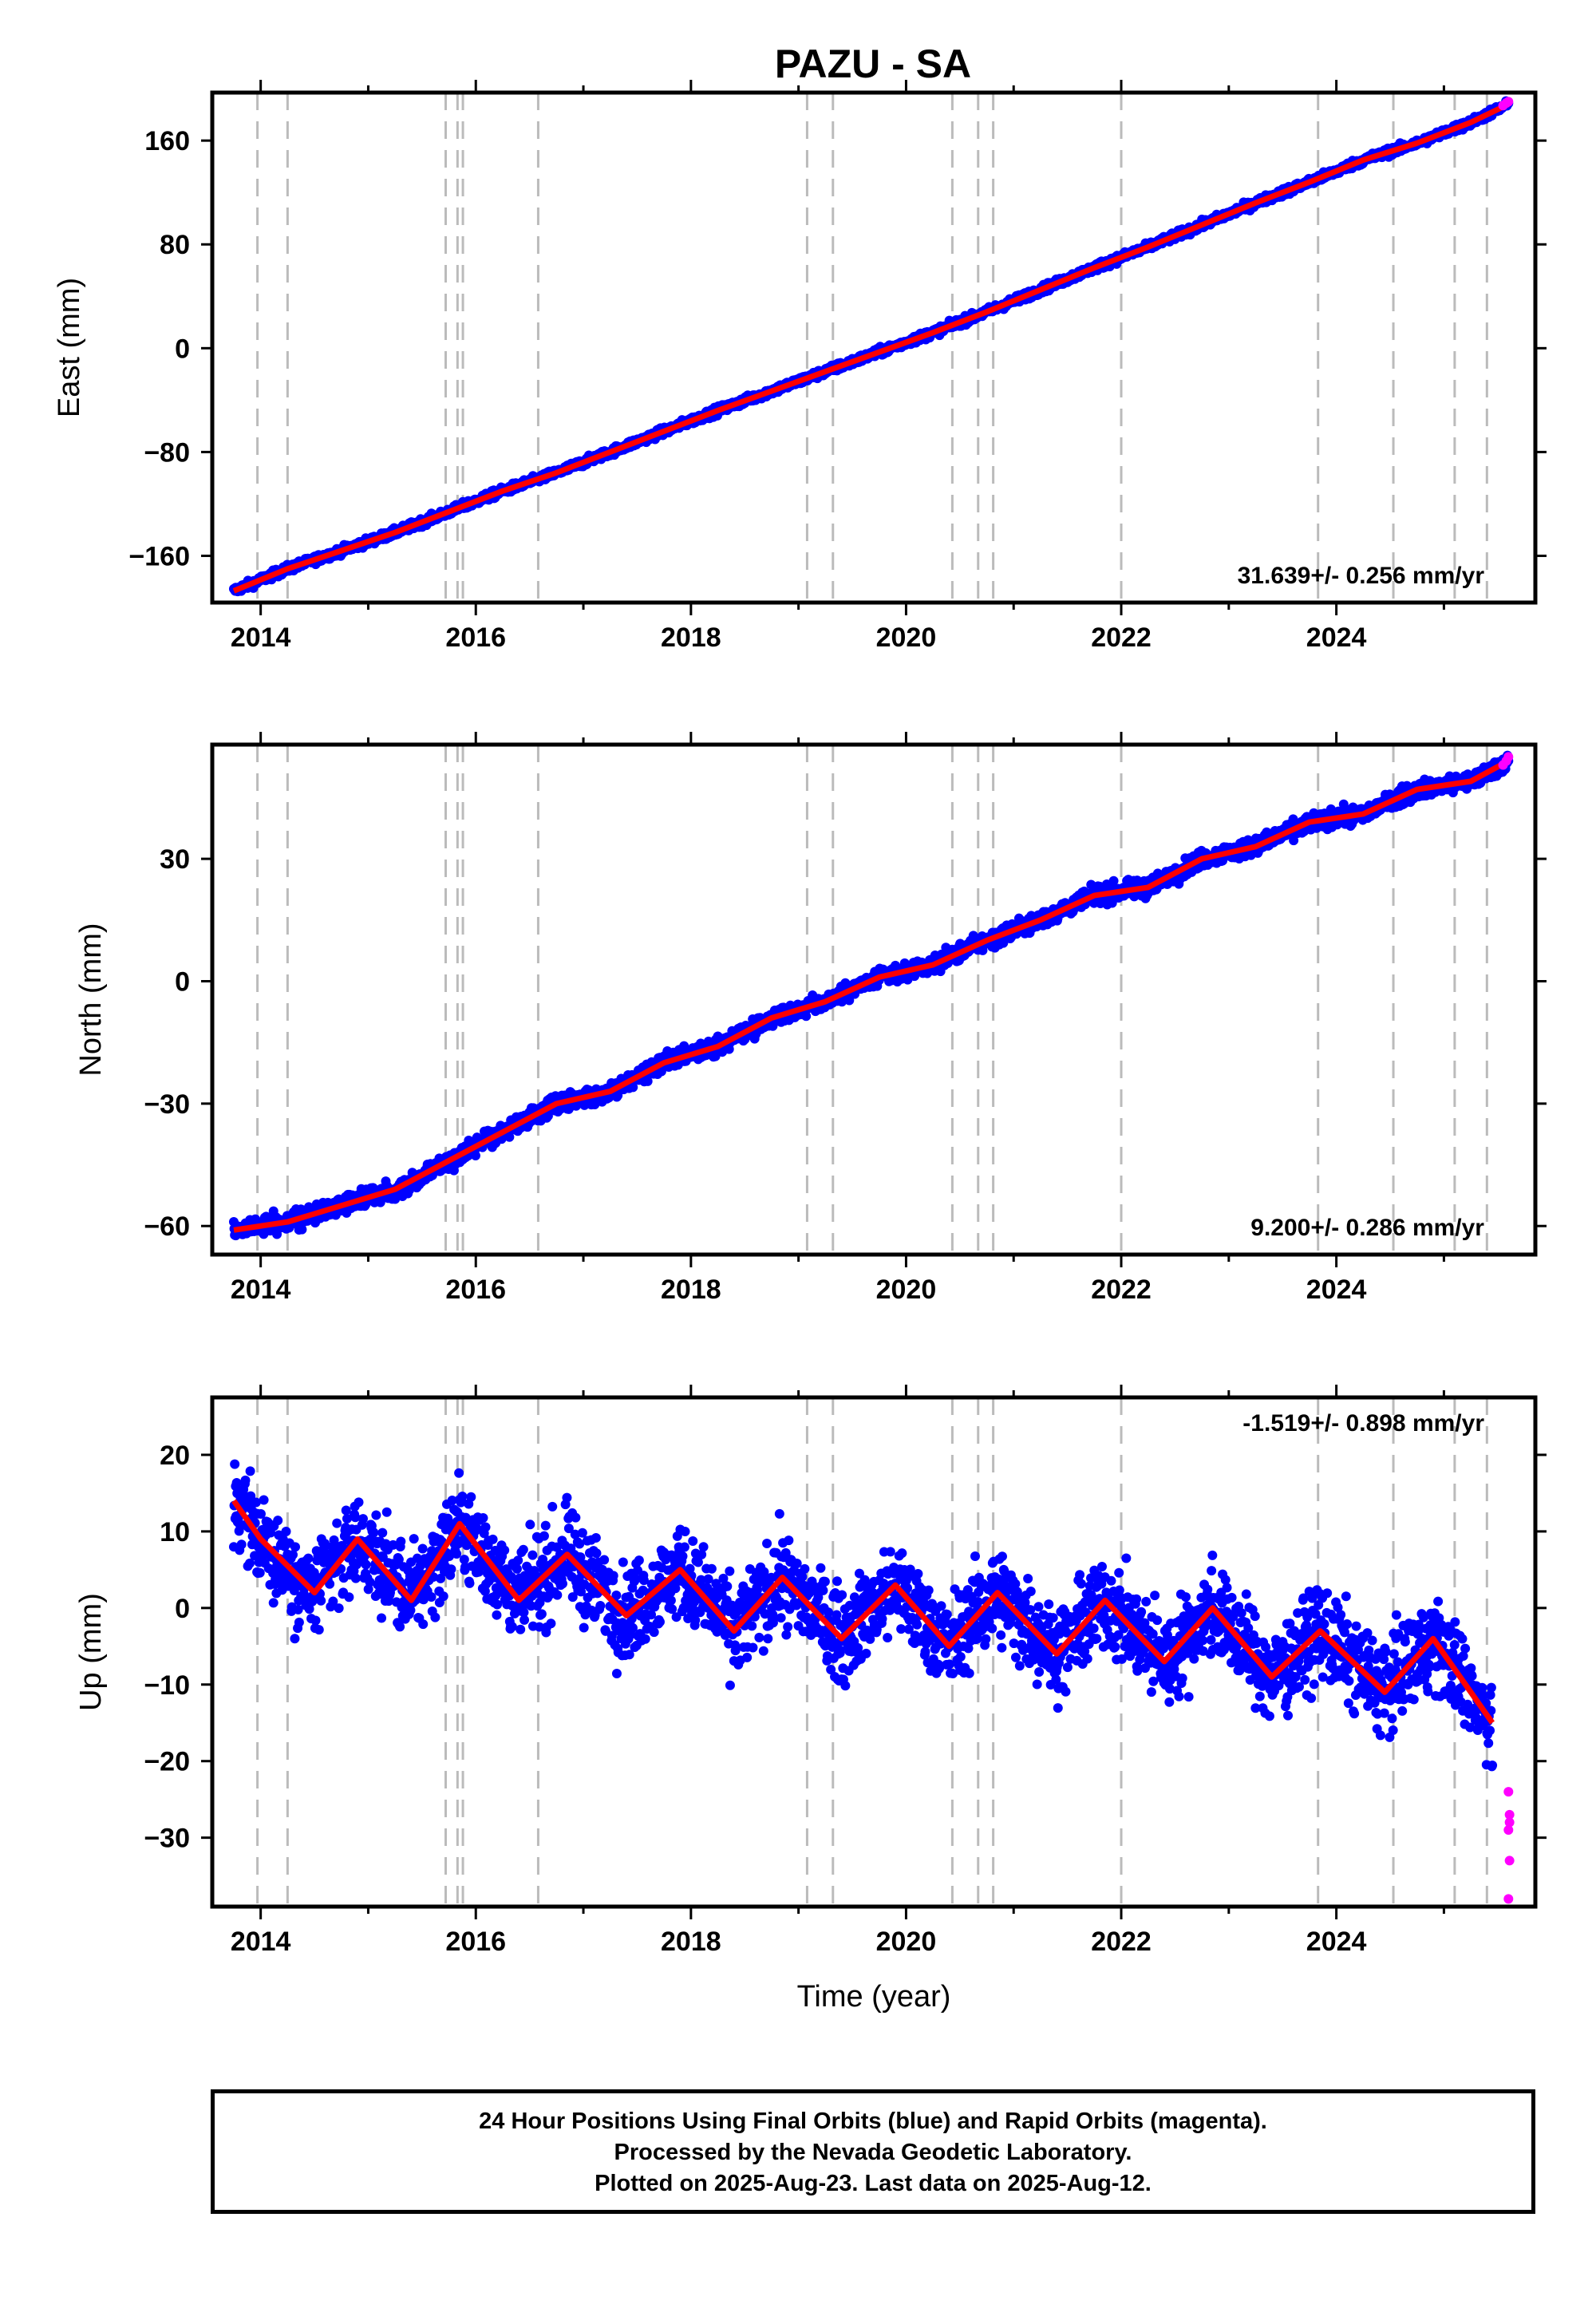 This screenshot has height=2316, width=1596. I want to click on y-axis-label: East (mm), so click(69, 347).